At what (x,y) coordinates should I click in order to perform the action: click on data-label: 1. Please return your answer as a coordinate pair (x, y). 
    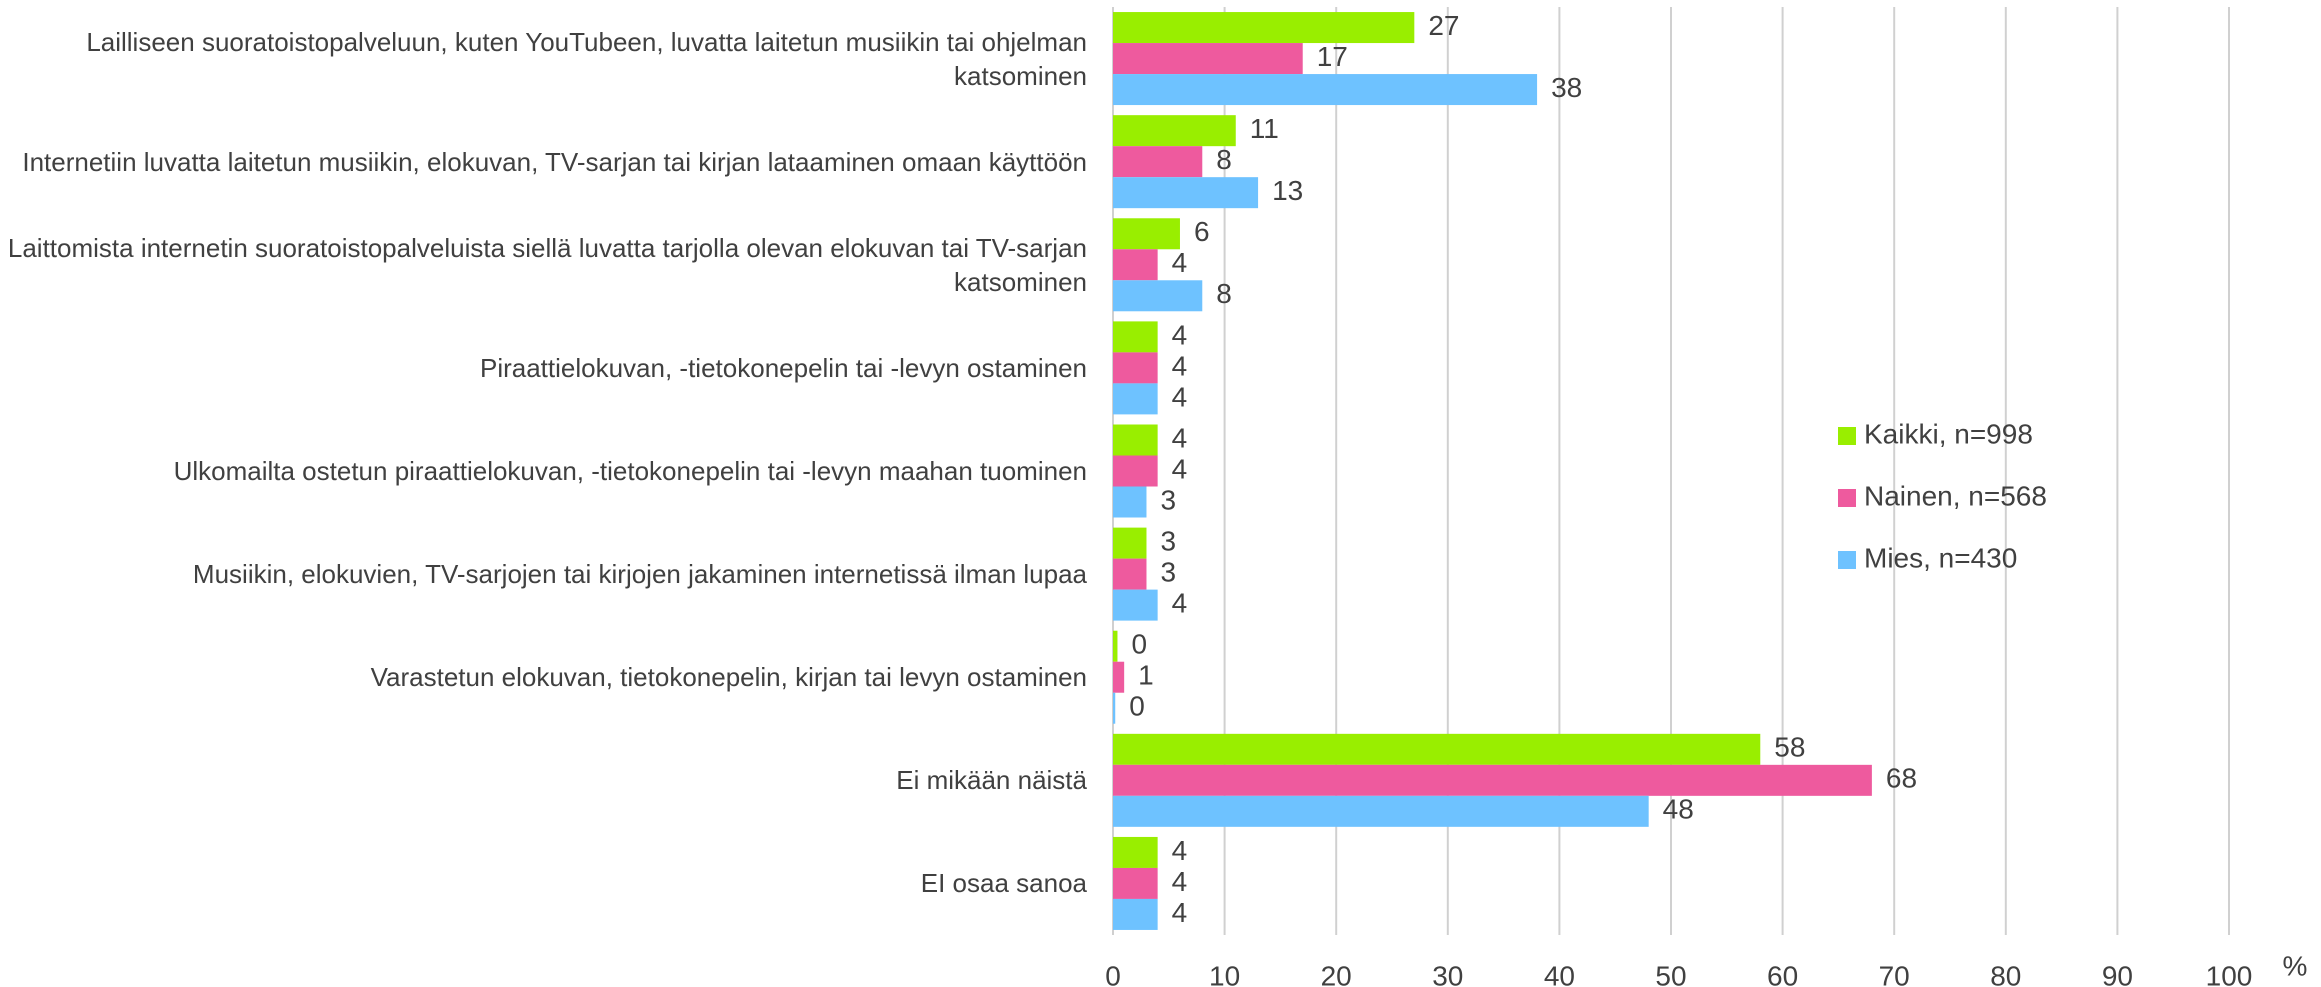
    Looking at the image, I should click on (1146, 675).